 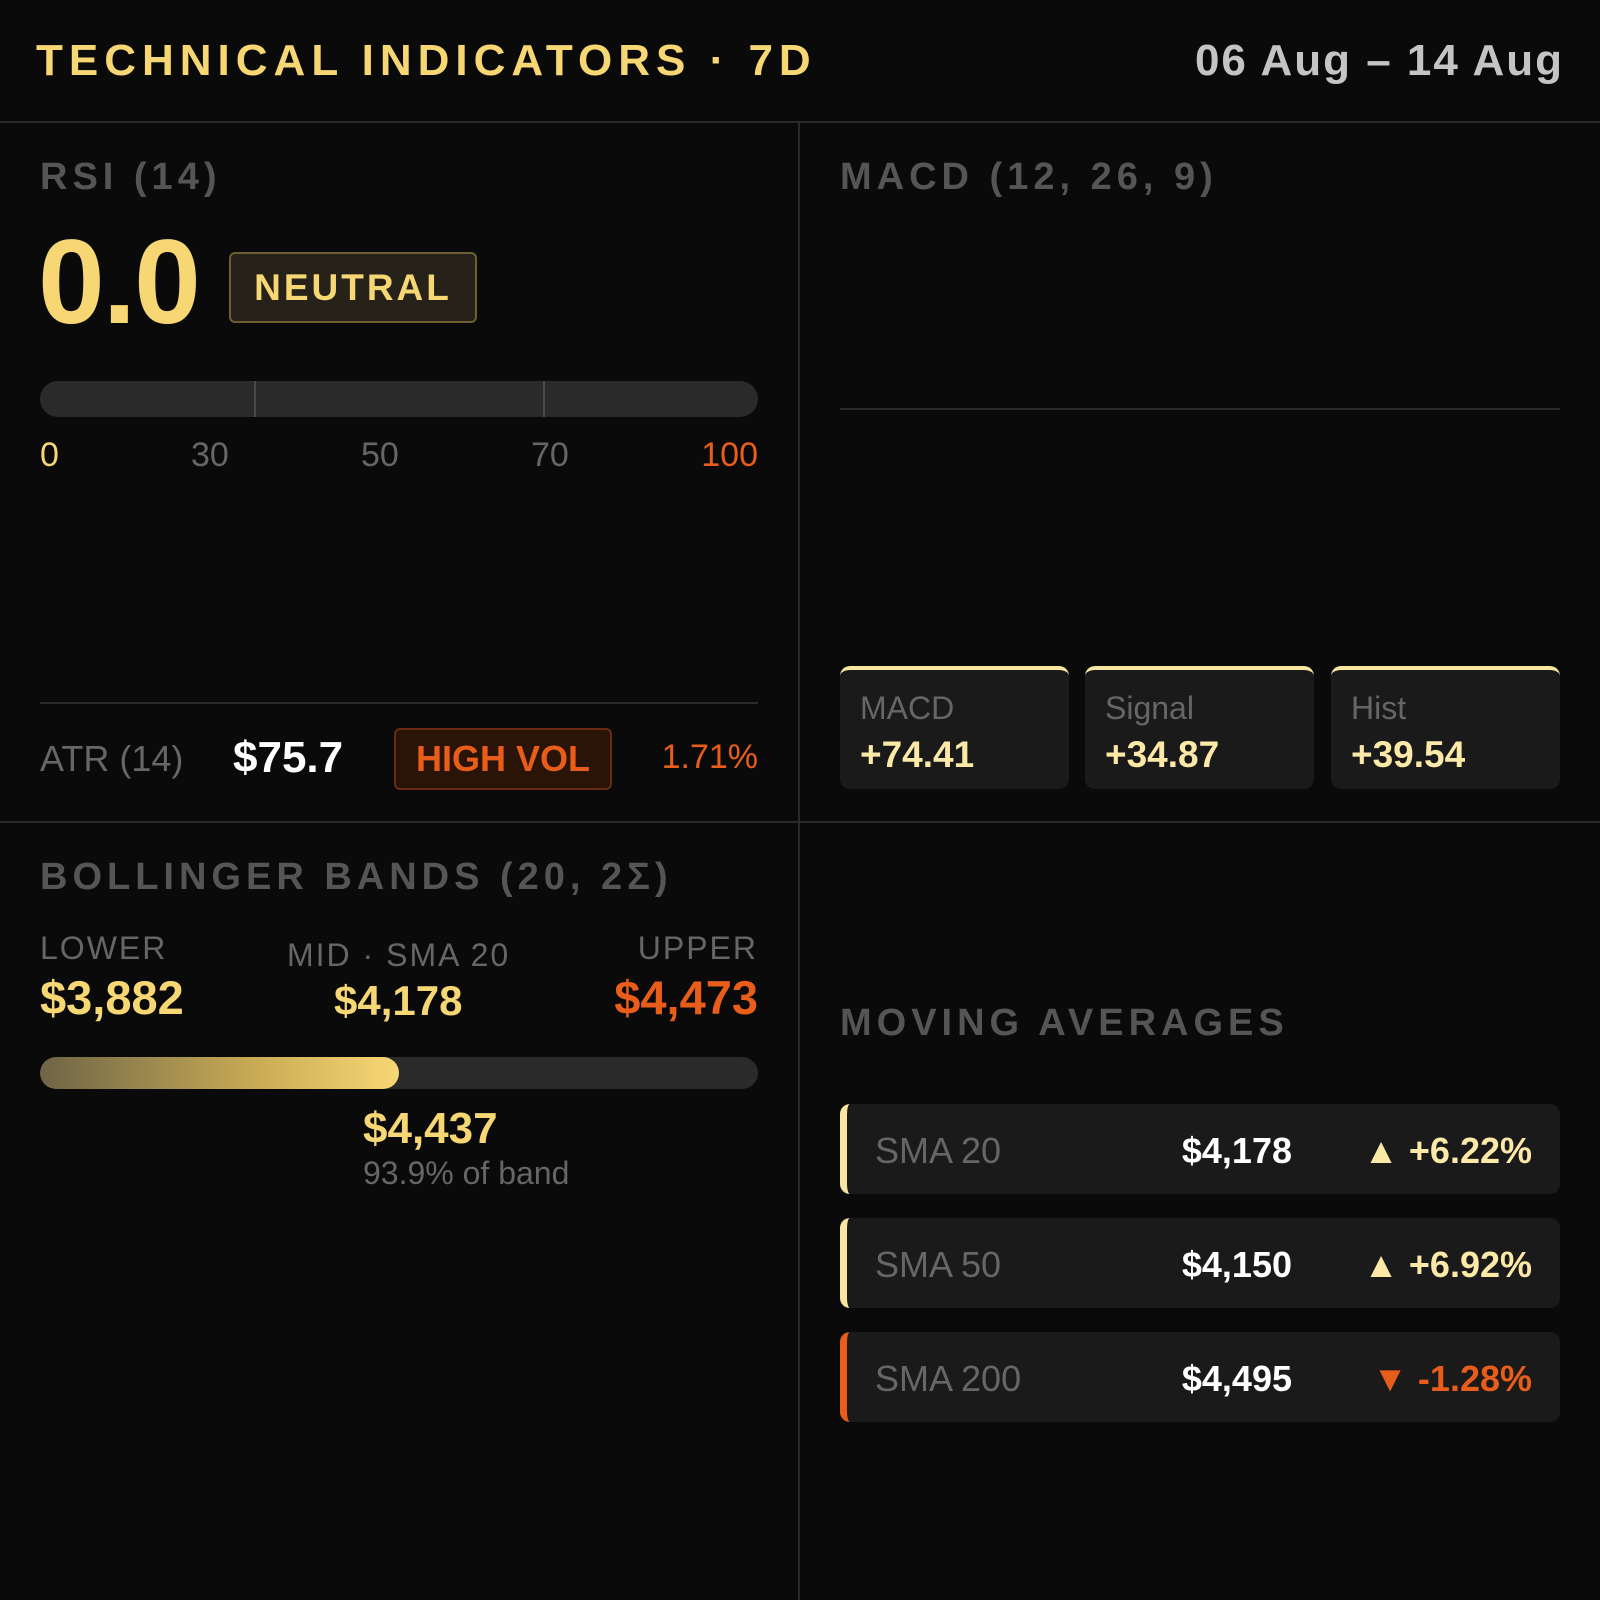 I want to click on ma-name: SMA 200, so click(x=948, y=1378).